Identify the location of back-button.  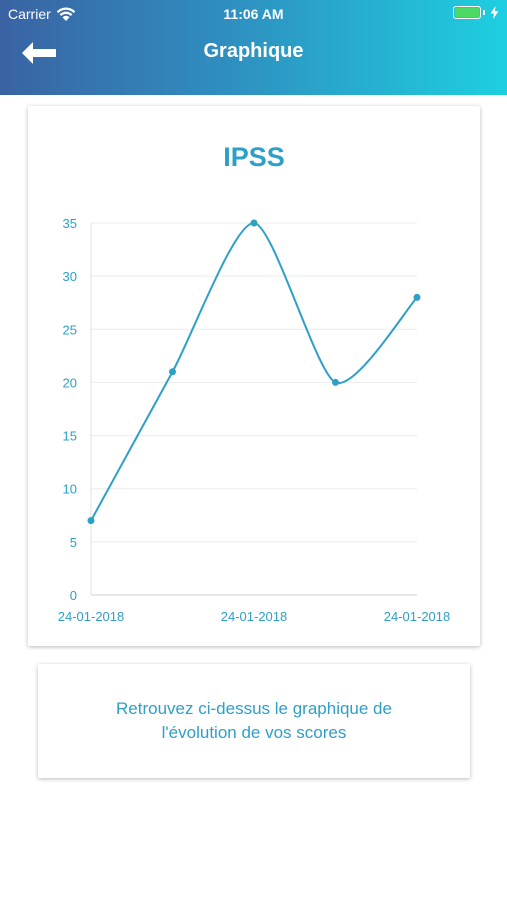
(40, 53).